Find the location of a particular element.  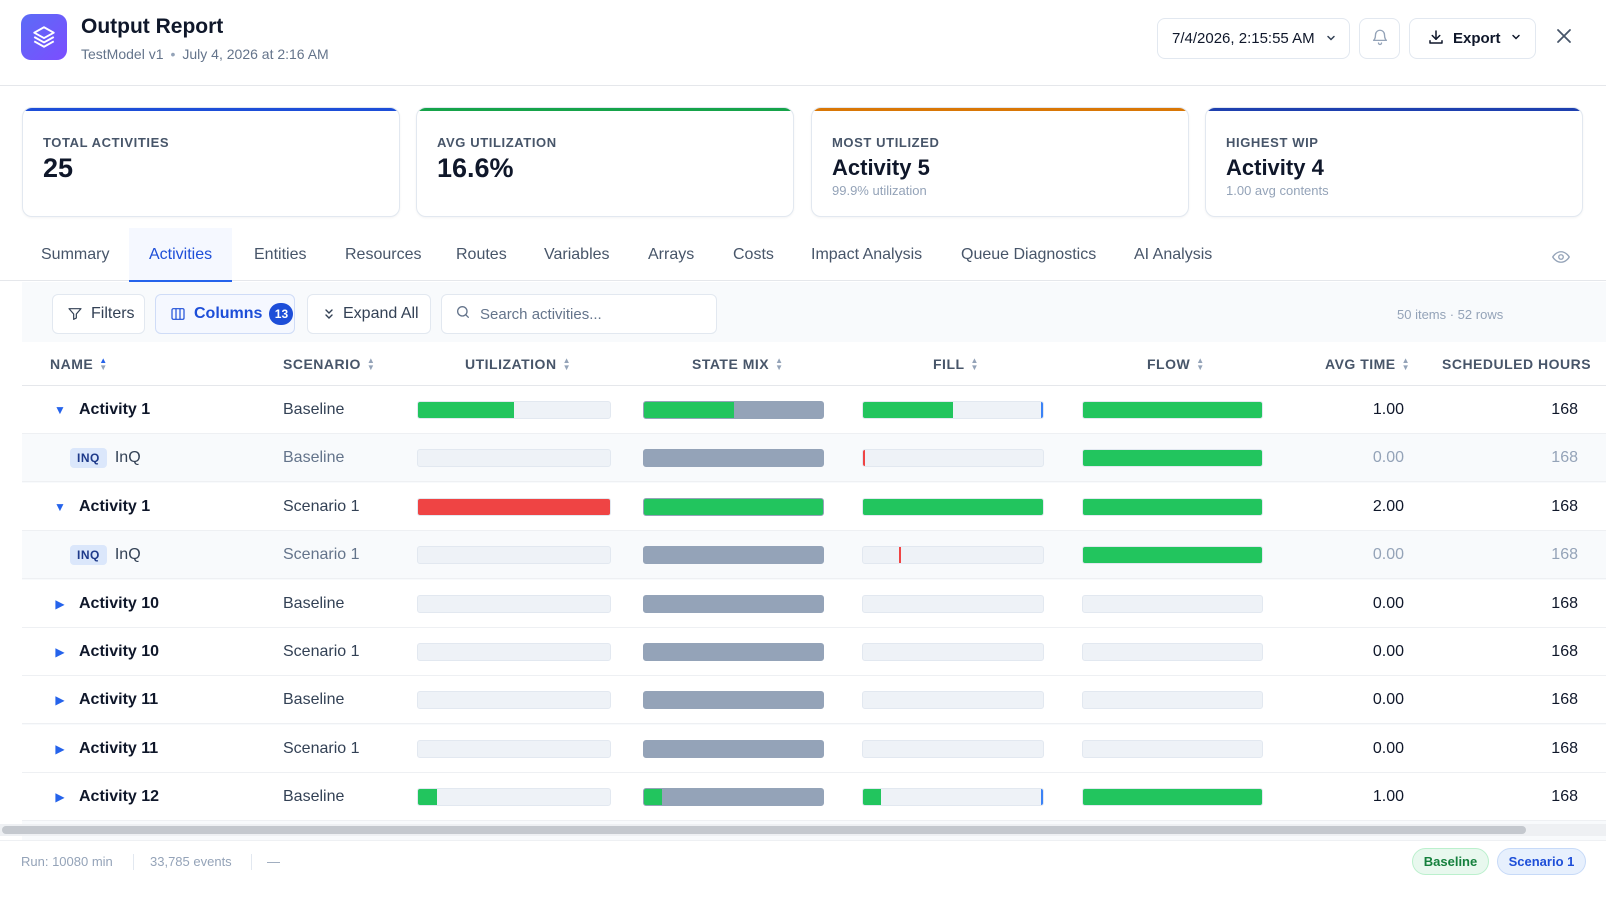

column-header-state-mix: STATE MIX ▲ ▼ is located at coordinates (738, 364).